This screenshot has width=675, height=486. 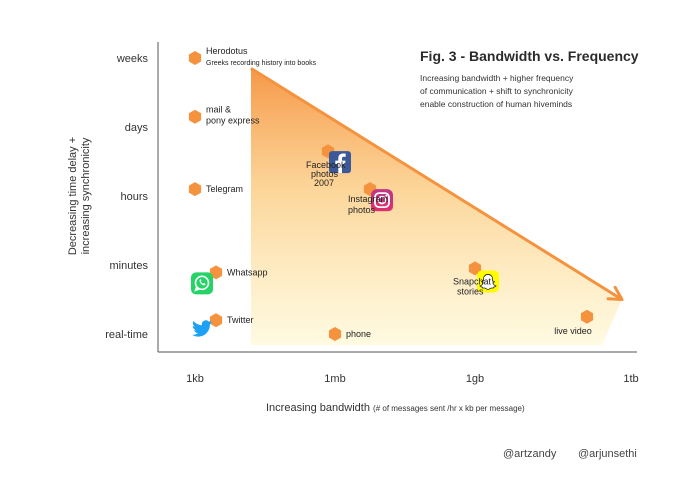 I want to click on y-tick-label: weeks, so click(x=132, y=59).